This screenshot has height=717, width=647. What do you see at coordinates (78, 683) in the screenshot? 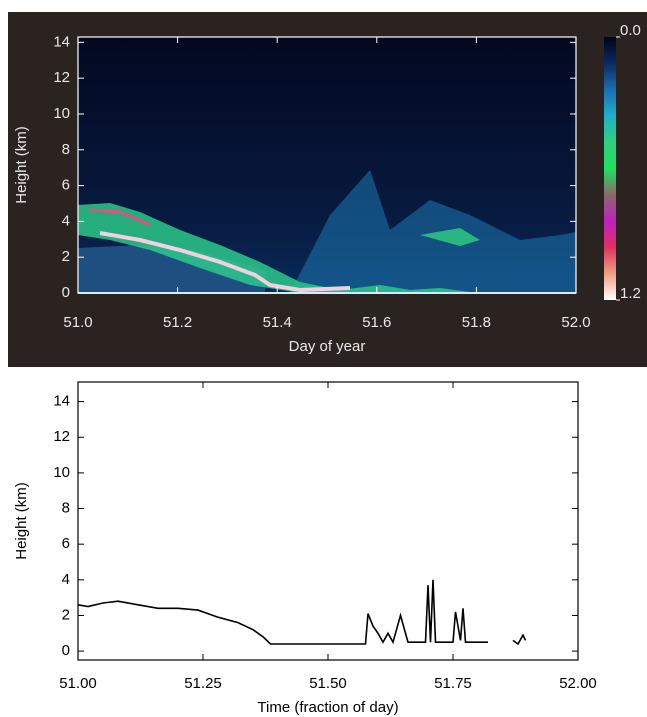
I see `x-tick-label: 51.00` at bounding box center [78, 683].